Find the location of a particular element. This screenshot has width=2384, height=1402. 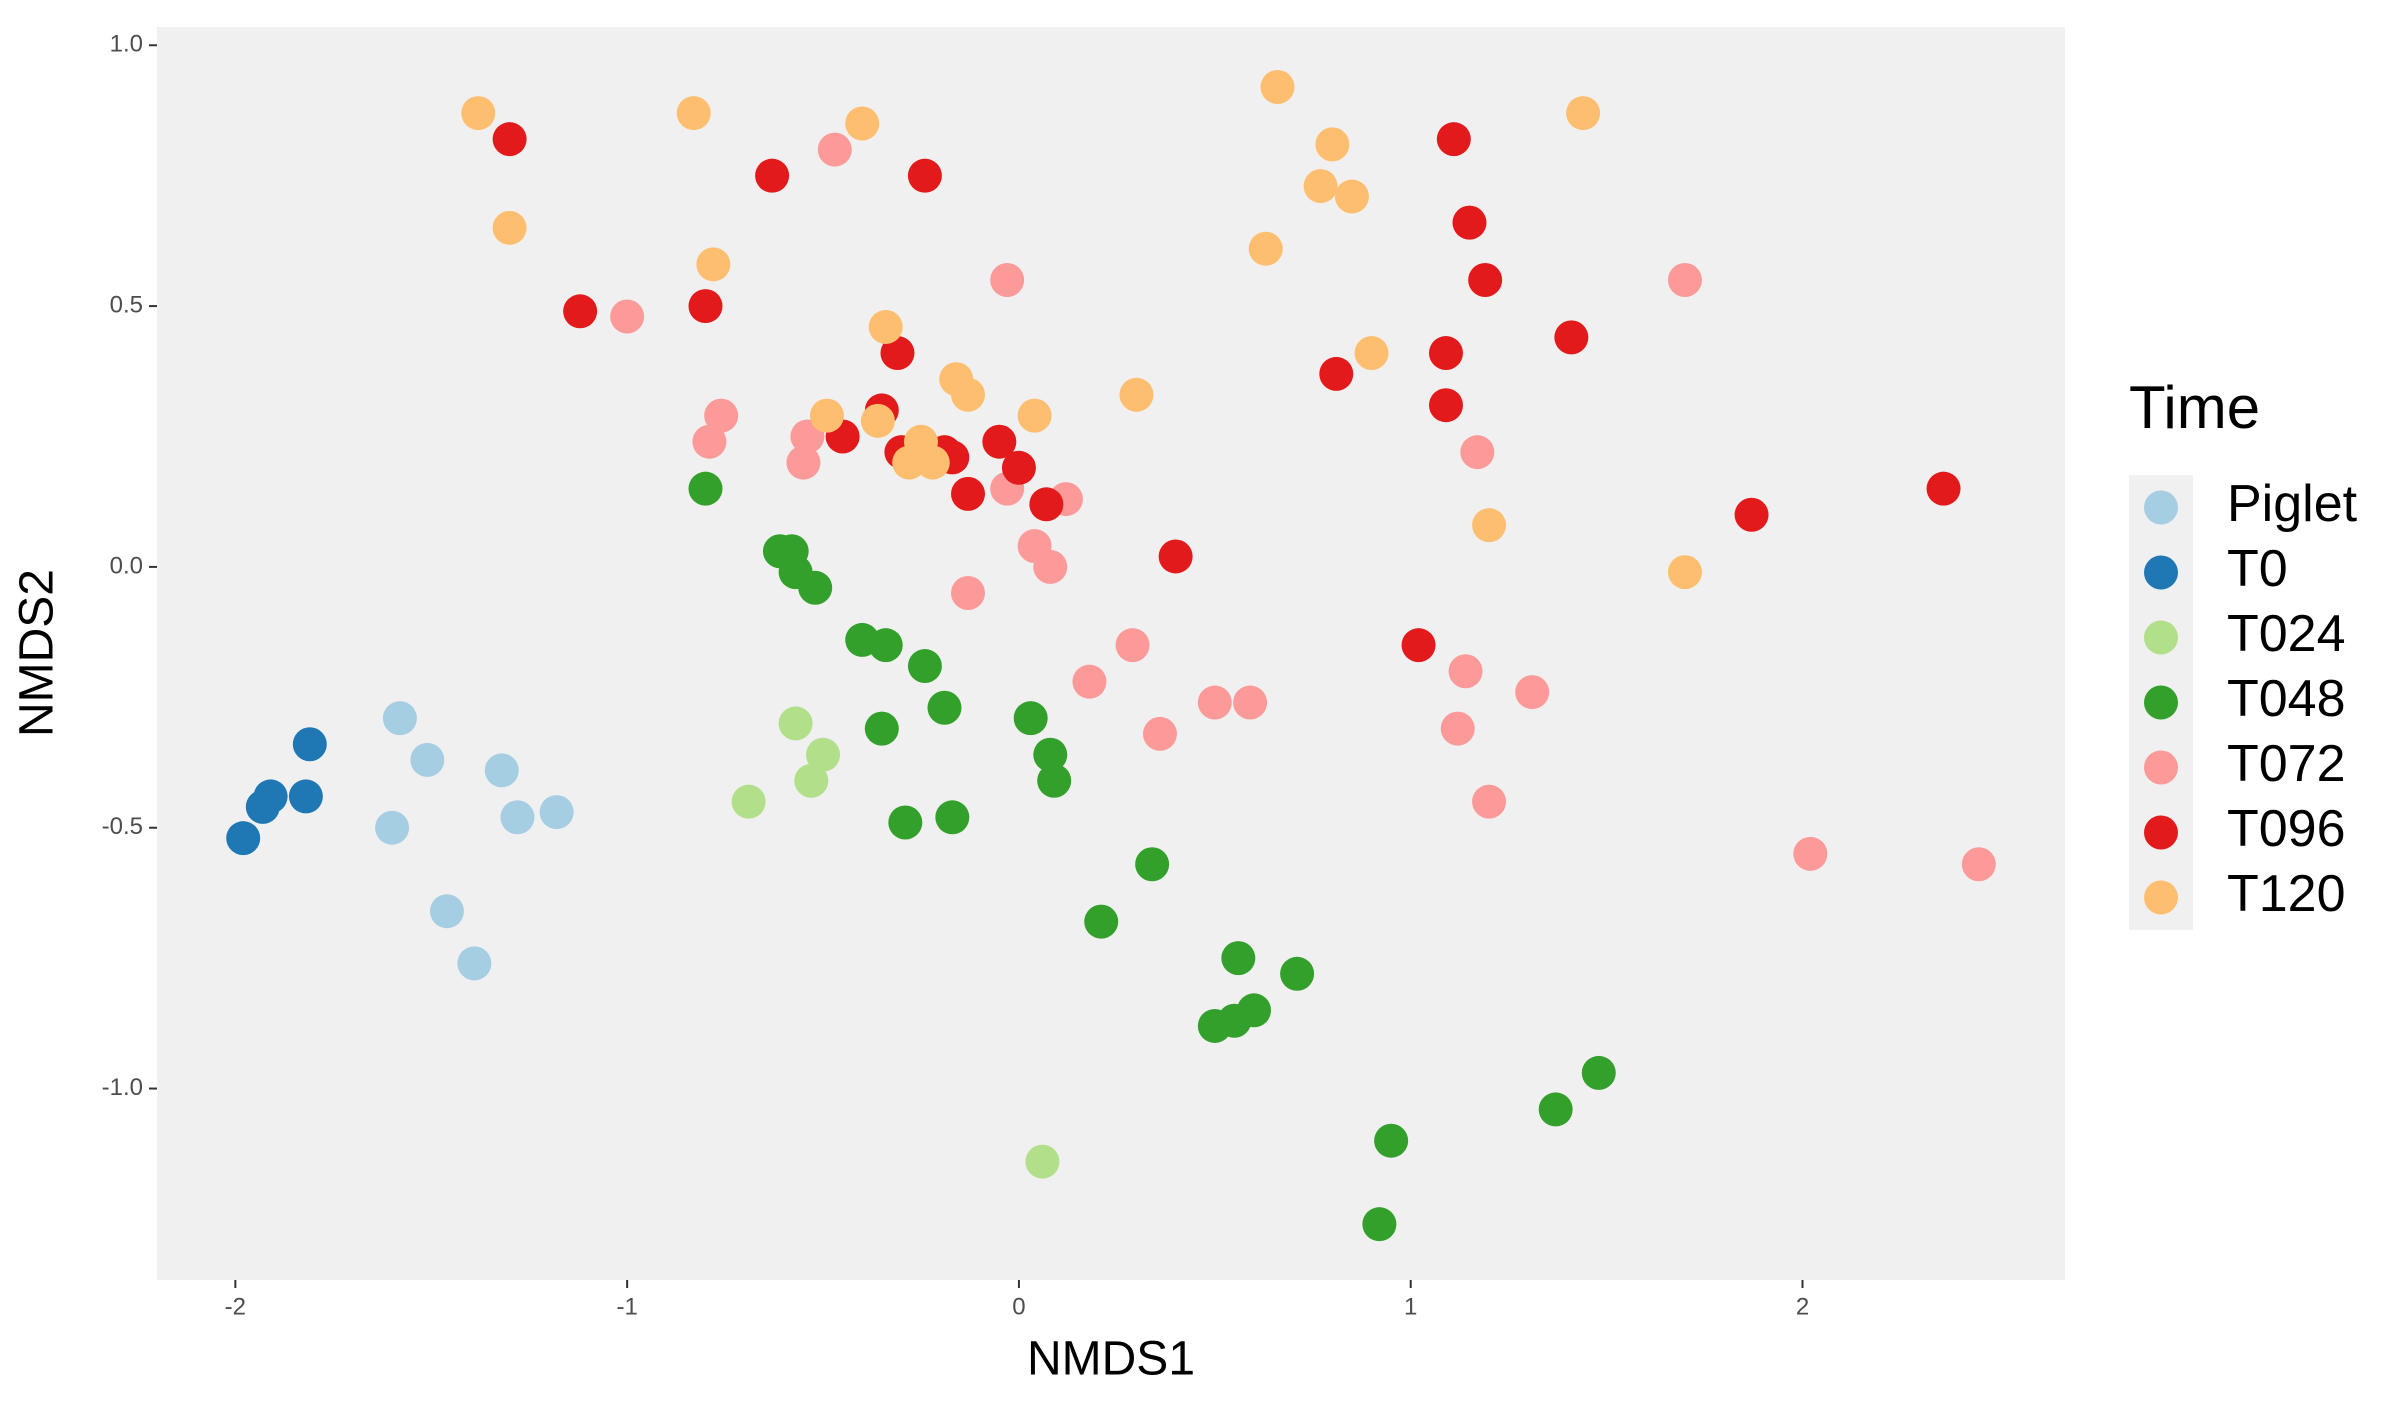

x-tick-label: -2 is located at coordinates (235, 1306).